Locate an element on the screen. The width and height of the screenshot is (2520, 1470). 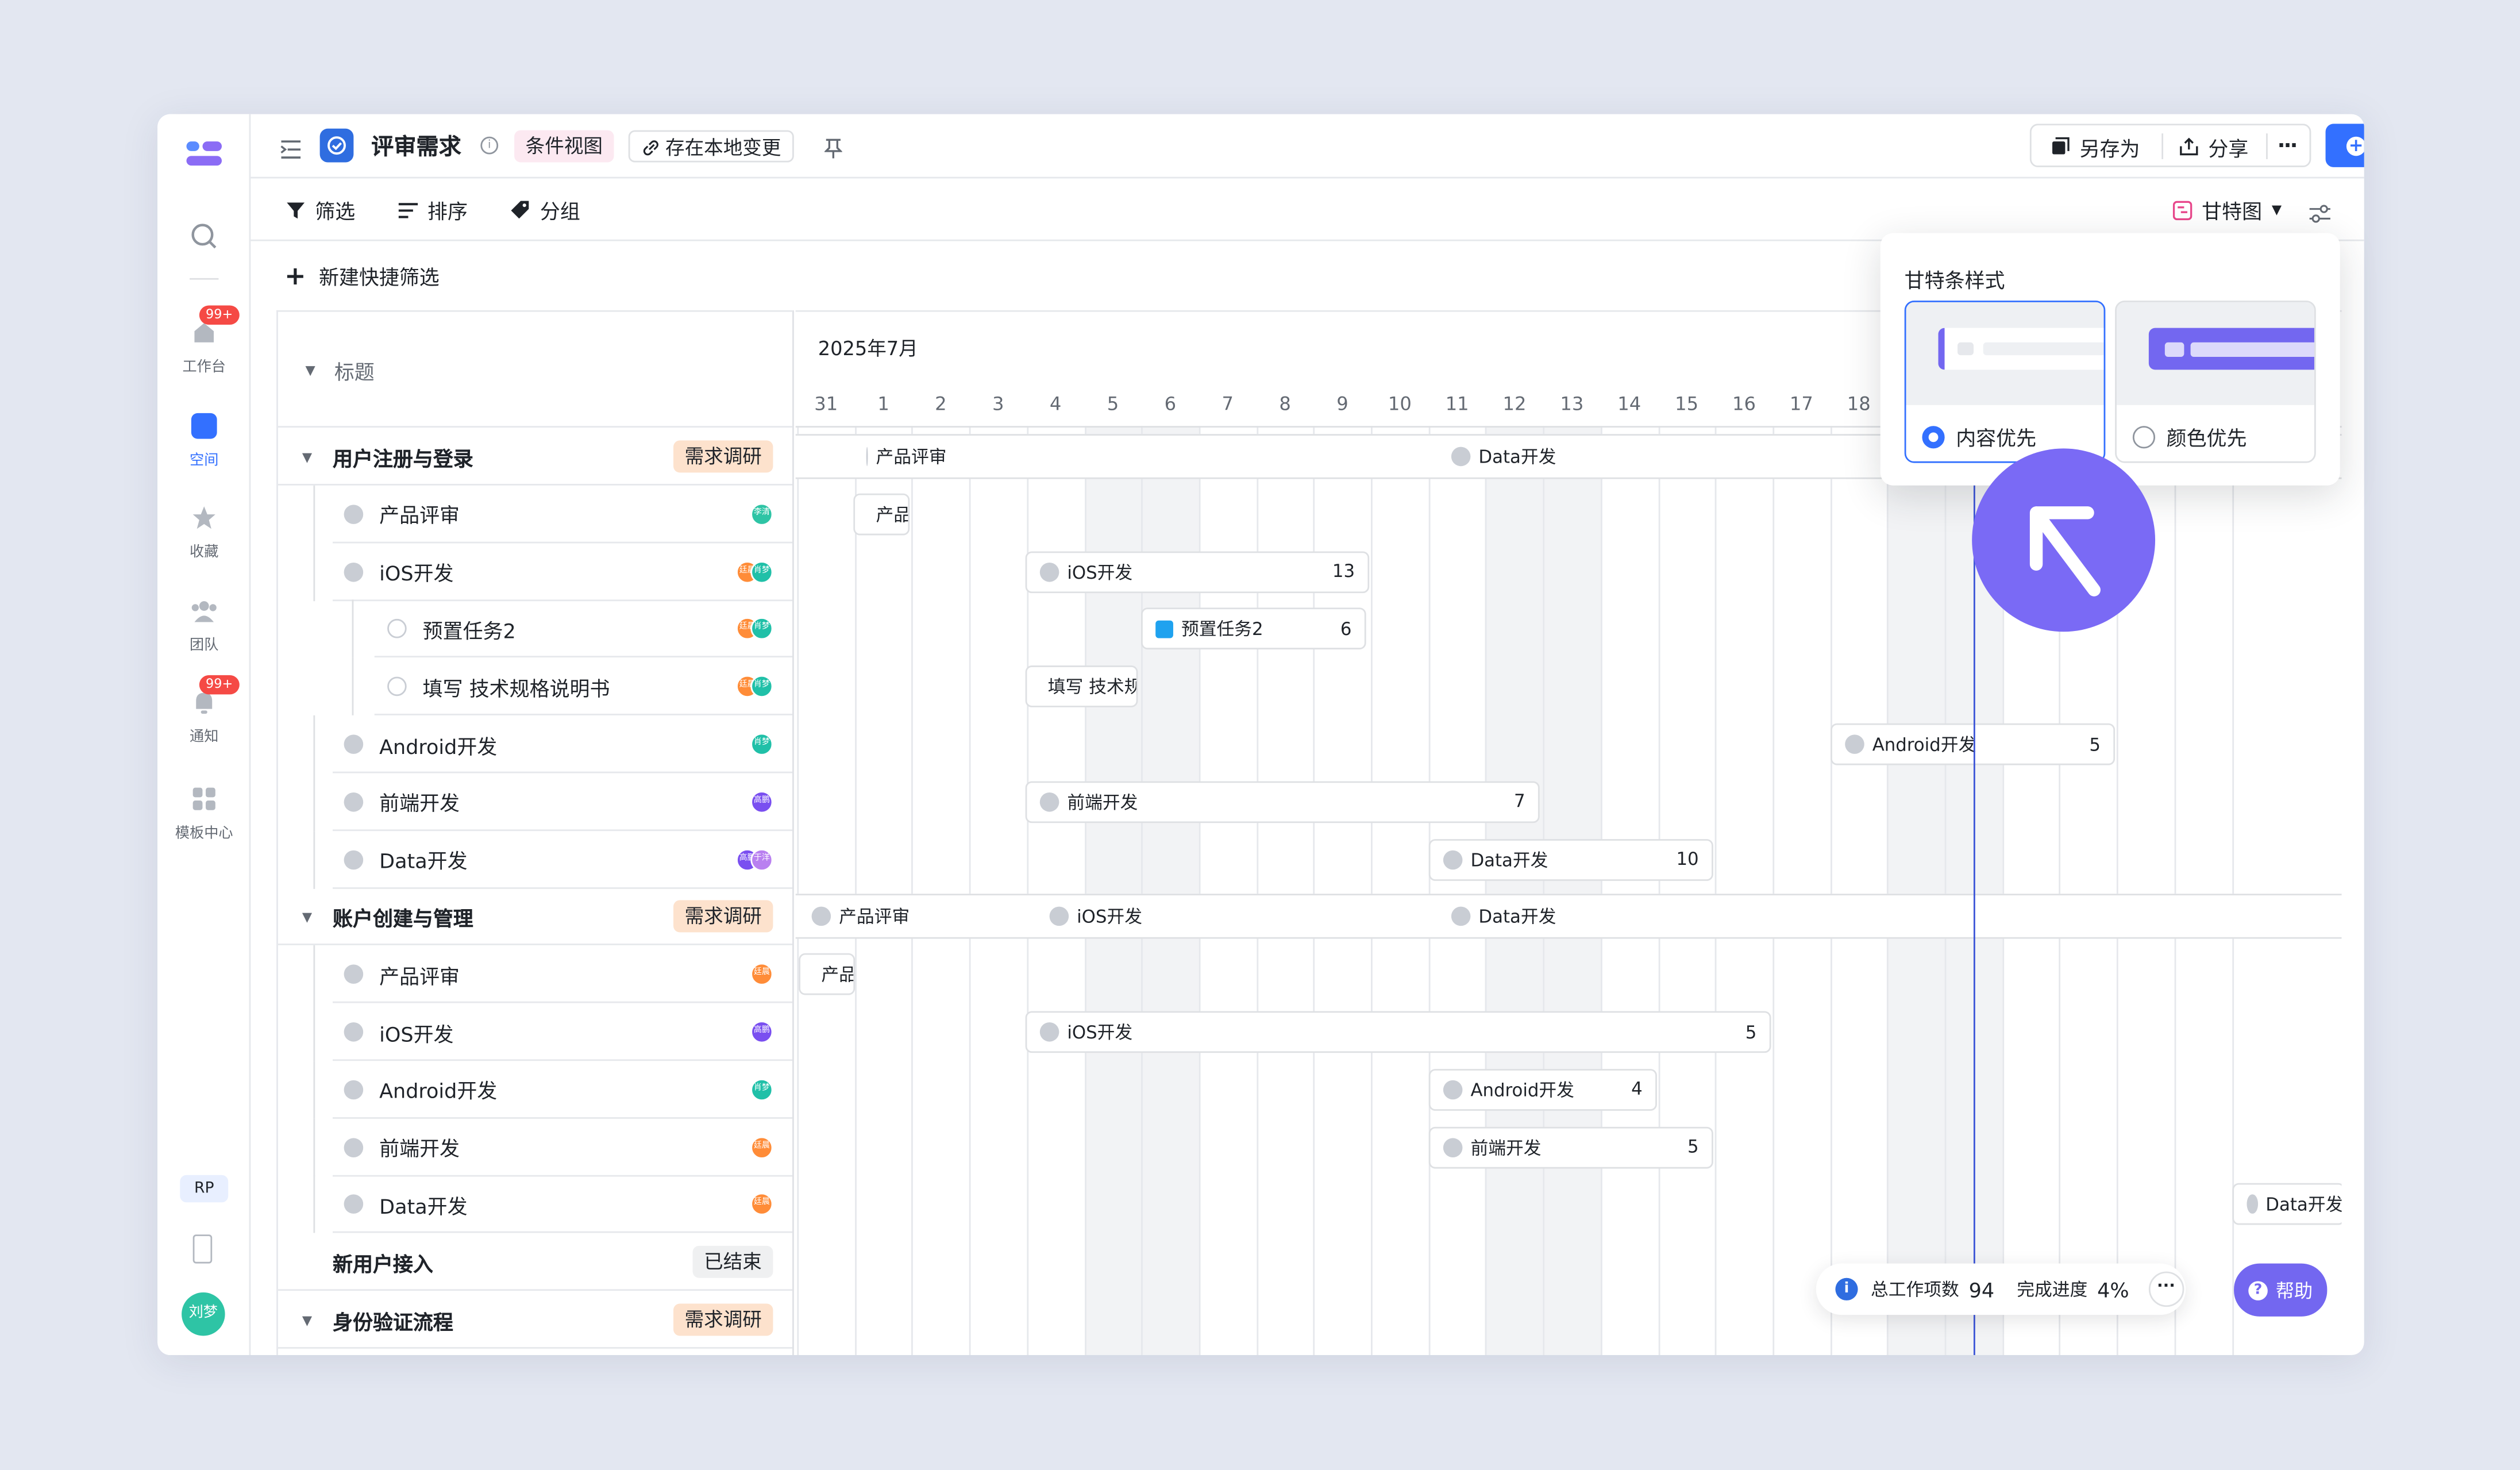
gantt-bar-count: 5 is located at coordinates (2095, 744).